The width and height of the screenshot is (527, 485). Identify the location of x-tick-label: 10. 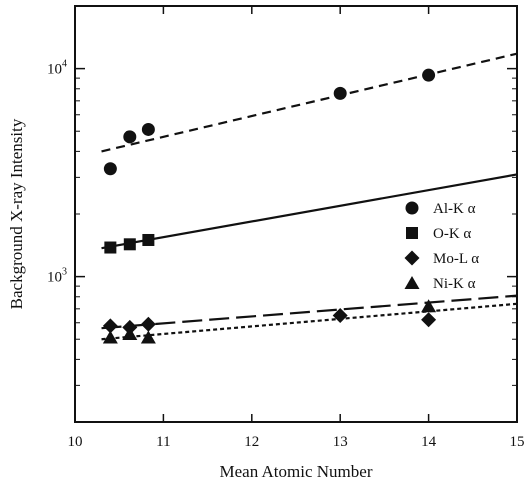
(75, 442).